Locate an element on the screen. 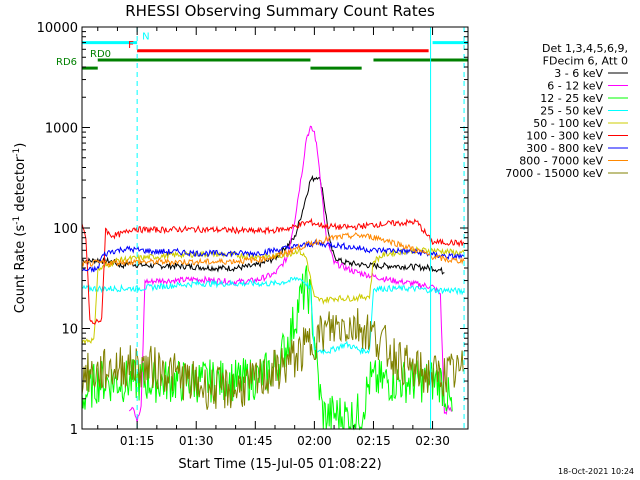 The width and height of the screenshot is (640, 480). y-tick-label-3: 1000 is located at coordinates (61, 129).